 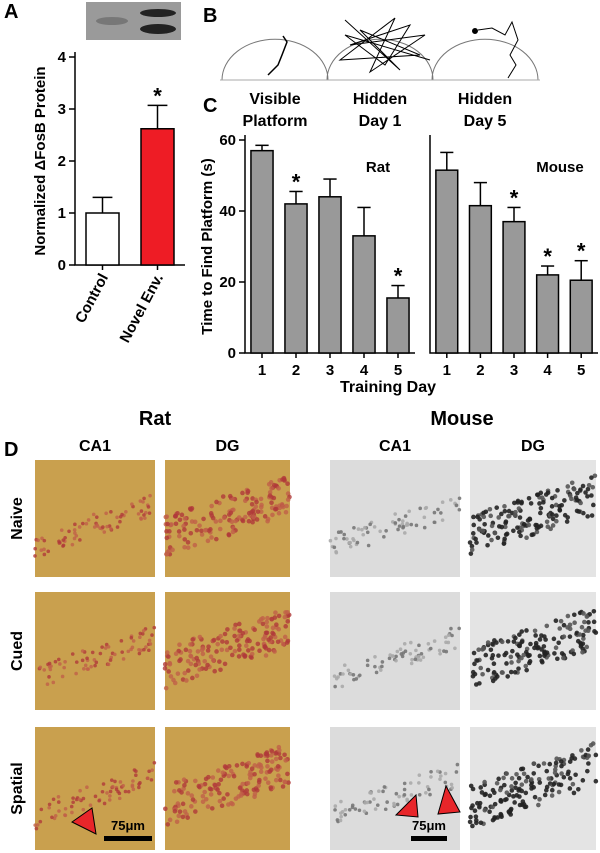 I want to click on species-label: Rat, so click(x=155, y=419).